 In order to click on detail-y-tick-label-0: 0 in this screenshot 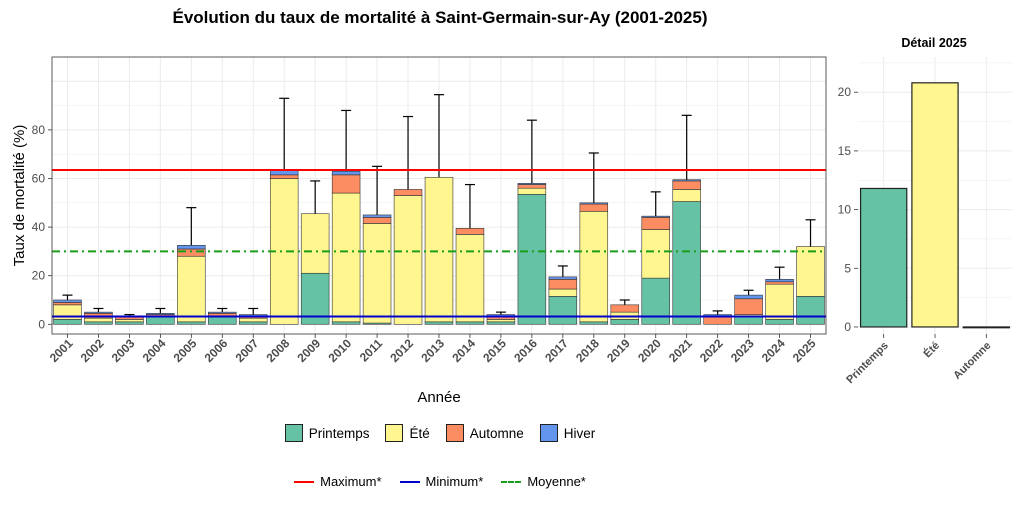, I will do `click(847, 327)`.